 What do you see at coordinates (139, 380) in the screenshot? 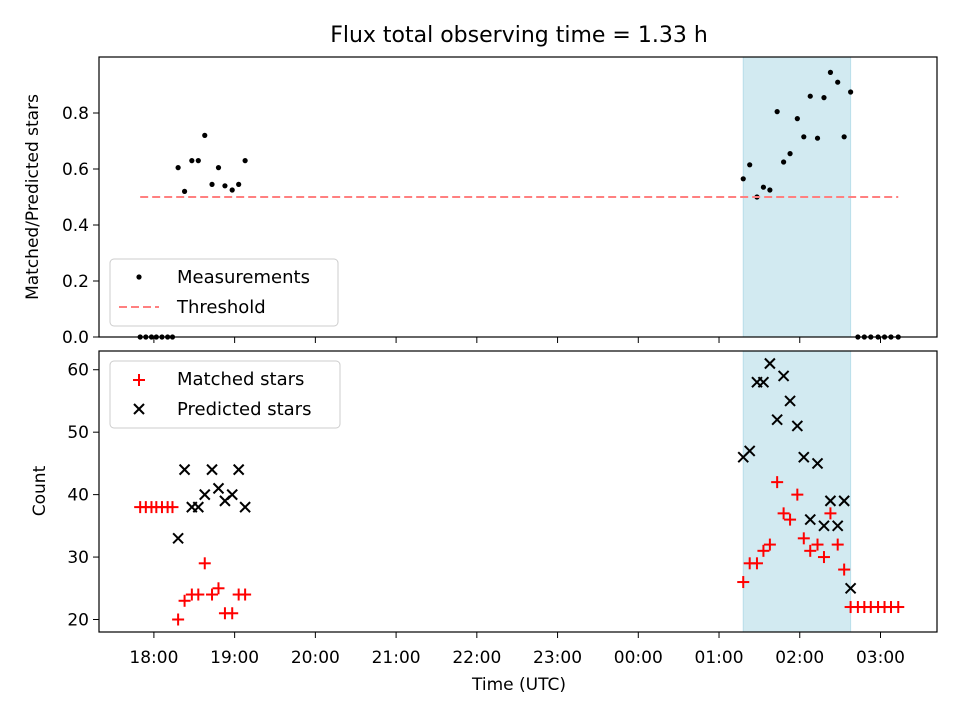
I see `legend-matched-marker` at bounding box center [139, 380].